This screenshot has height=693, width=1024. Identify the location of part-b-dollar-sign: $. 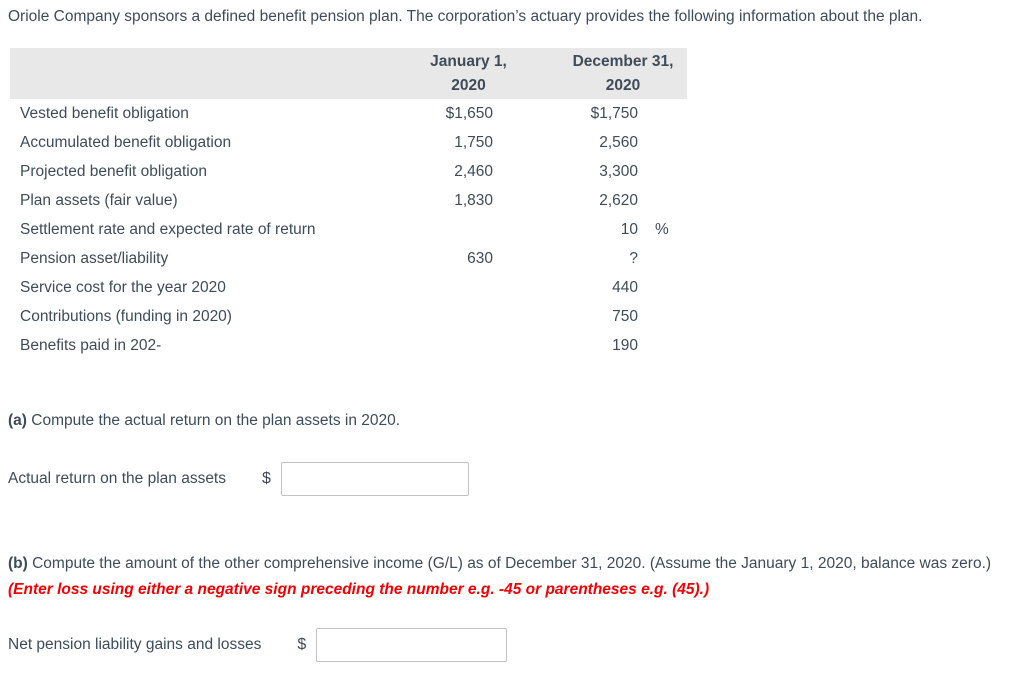
(302, 644).